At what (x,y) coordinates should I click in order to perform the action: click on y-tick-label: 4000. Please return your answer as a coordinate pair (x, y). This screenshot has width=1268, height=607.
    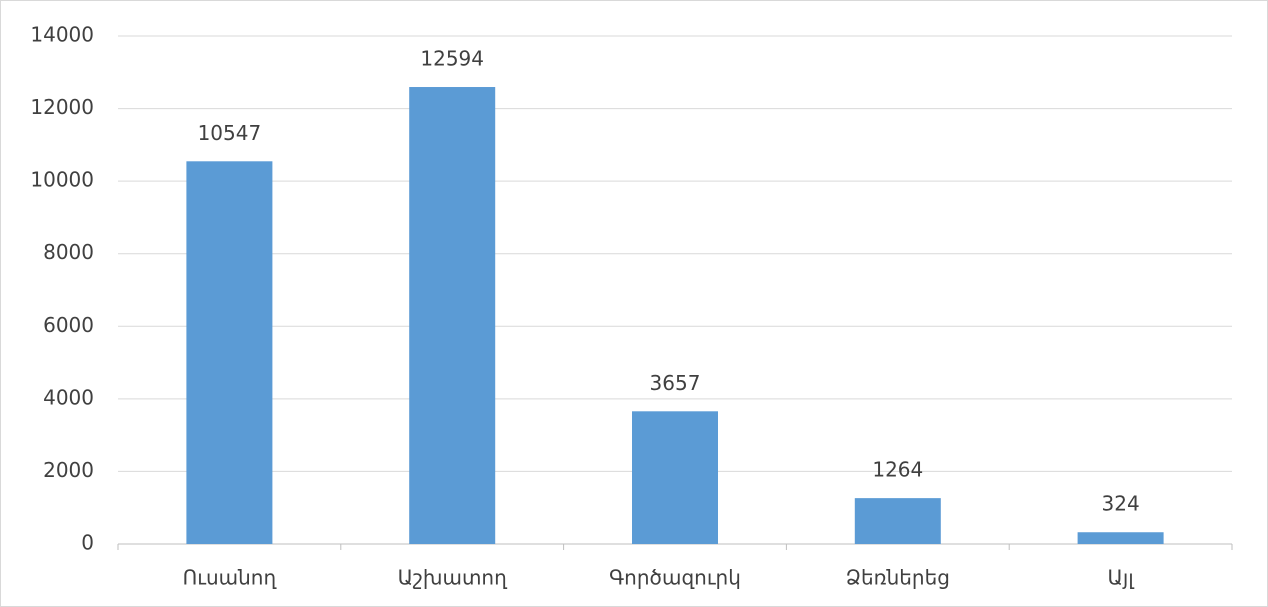
    Looking at the image, I should click on (68, 397).